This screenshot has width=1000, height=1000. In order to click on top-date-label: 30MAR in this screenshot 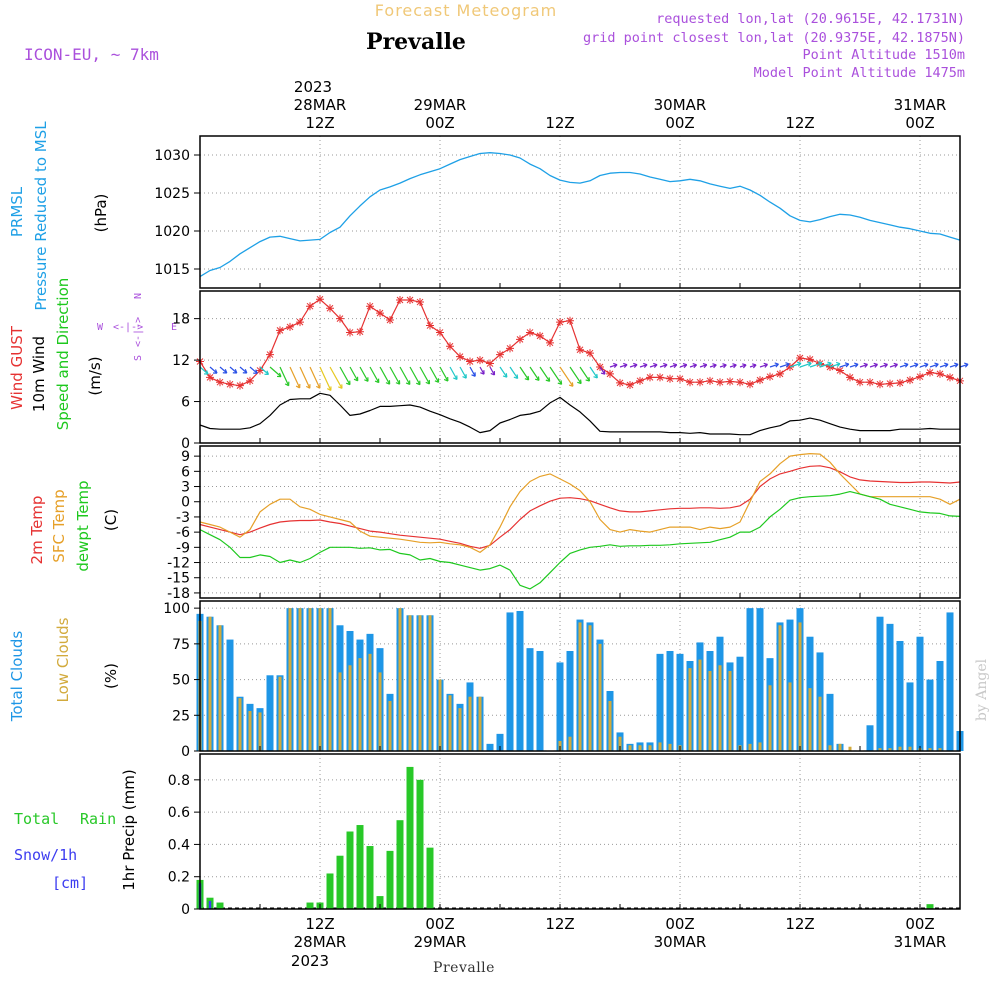, I will do `click(680, 105)`.